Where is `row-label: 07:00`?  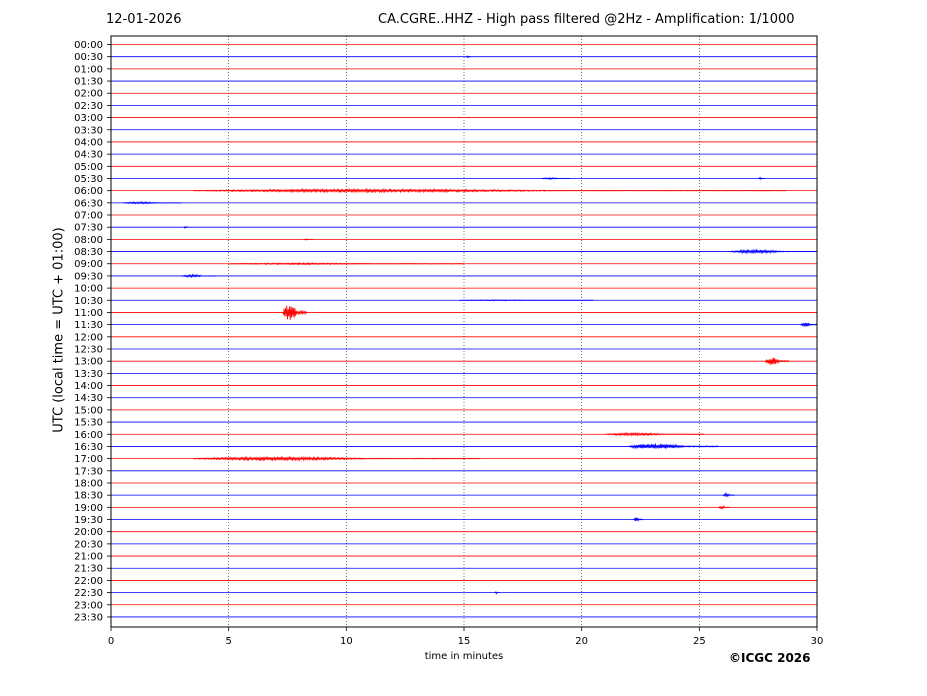
row-label: 07:00 is located at coordinates (88, 216).